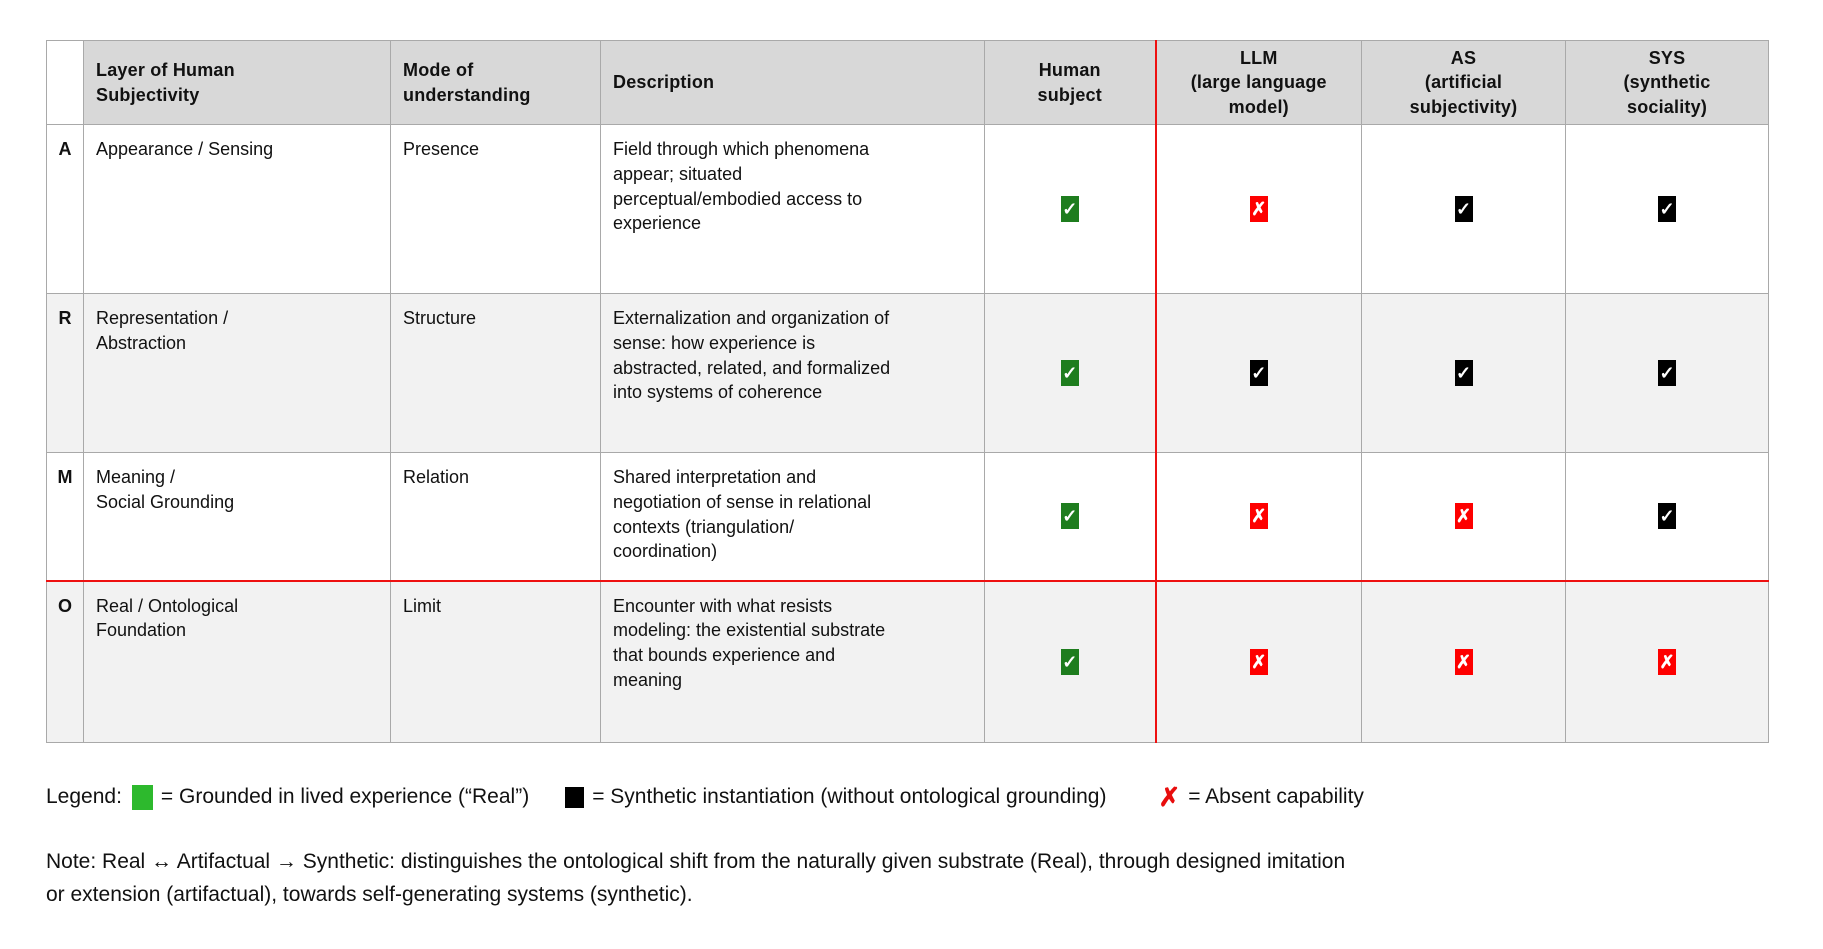 The height and width of the screenshot is (949, 1823). Describe the element at coordinates (84, 796) in the screenshot. I see `legend-label: Legend:` at that location.